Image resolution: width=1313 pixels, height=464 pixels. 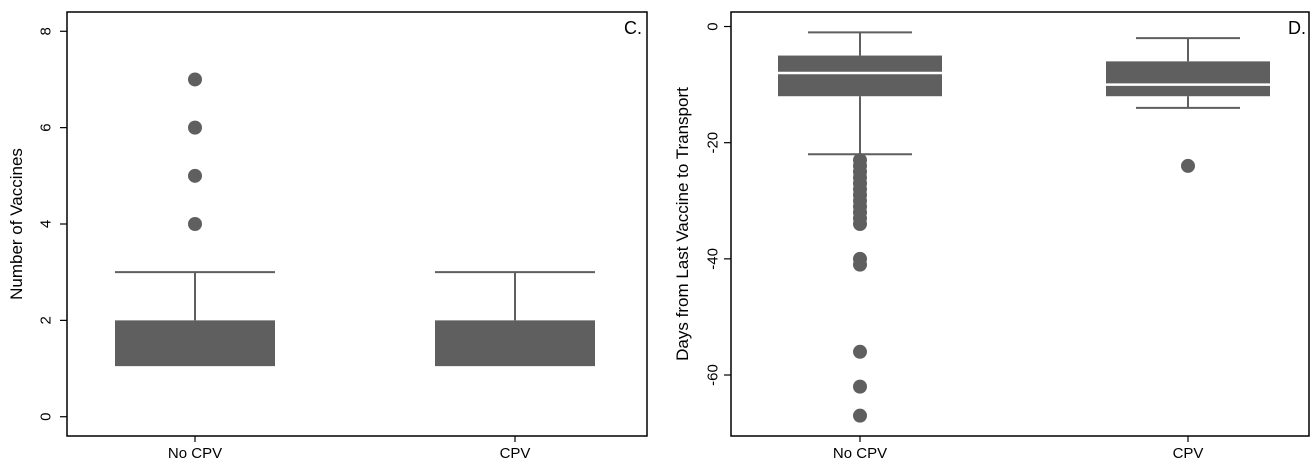 I want to click on y-tick-label: -60, so click(x=713, y=375).